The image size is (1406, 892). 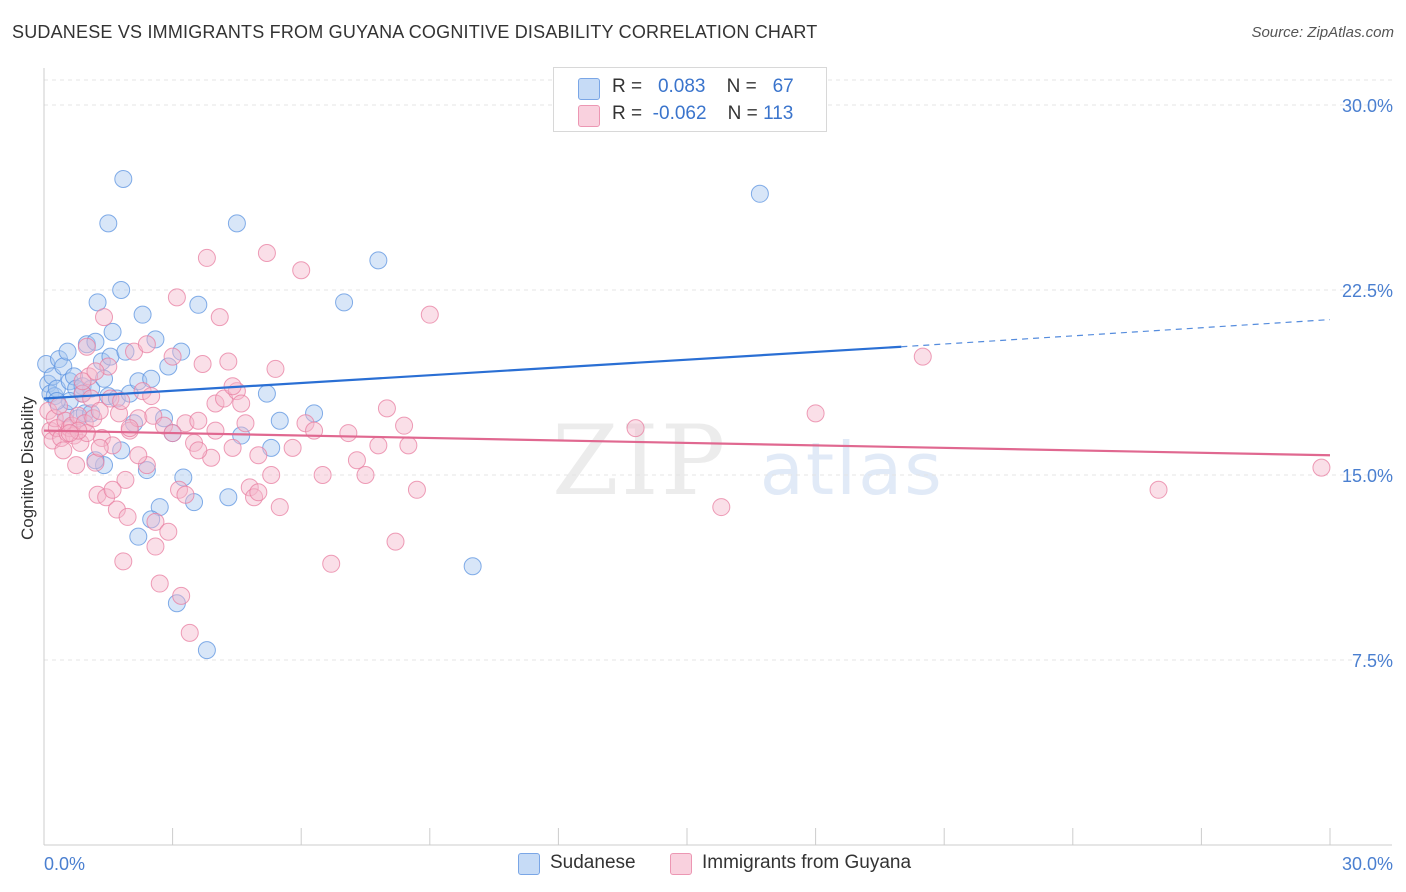 What do you see at coordinates (640, 461) in the screenshot?
I see `watermark-zip: ZIP` at bounding box center [640, 461].